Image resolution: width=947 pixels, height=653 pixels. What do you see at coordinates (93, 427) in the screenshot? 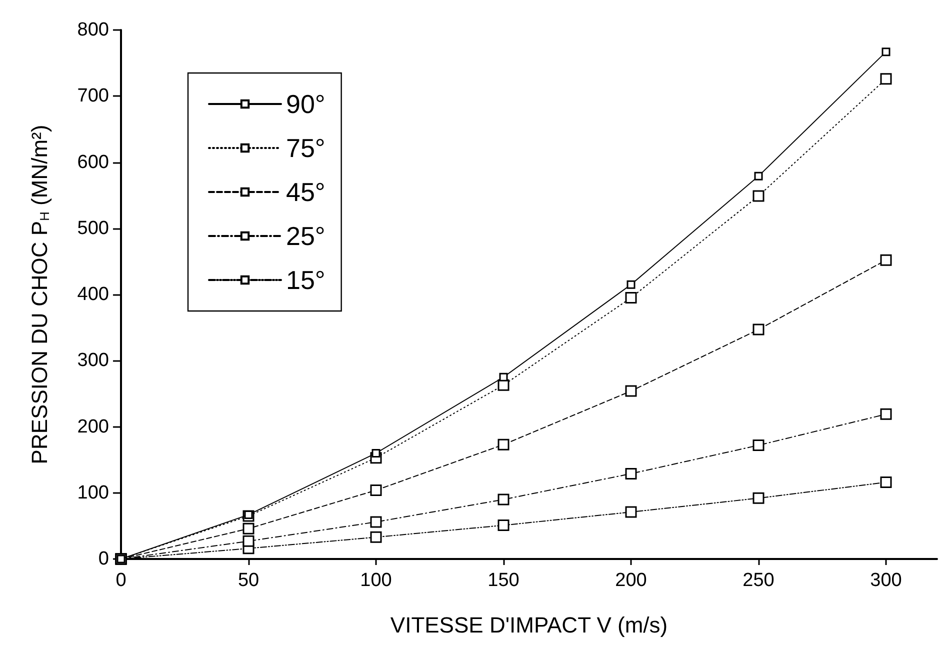
I see `y-tick-label: 200` at bounding box center [93, 427].